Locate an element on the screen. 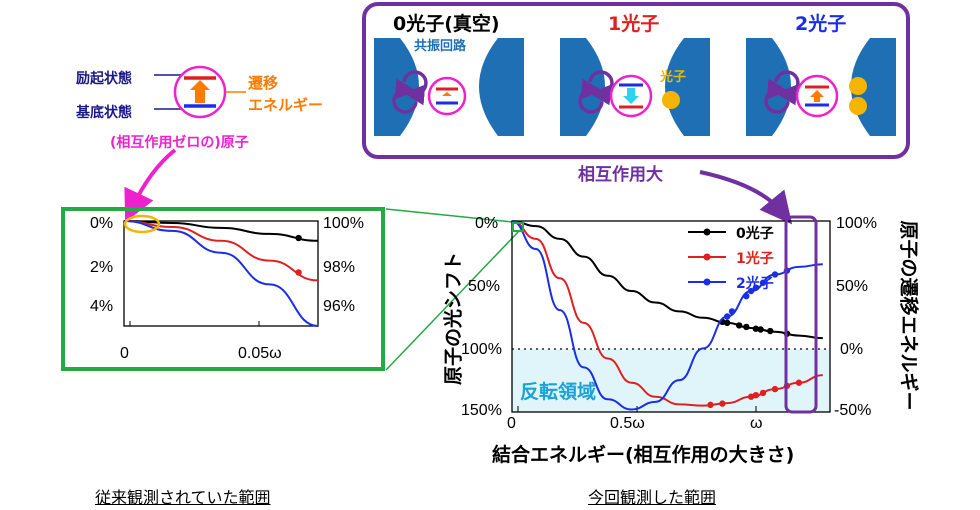 Image resolution: width=980 pixels, height=510 pixels. previous-range-caption: 従来観測されていた範囲 is located at coordinates (183, 497).